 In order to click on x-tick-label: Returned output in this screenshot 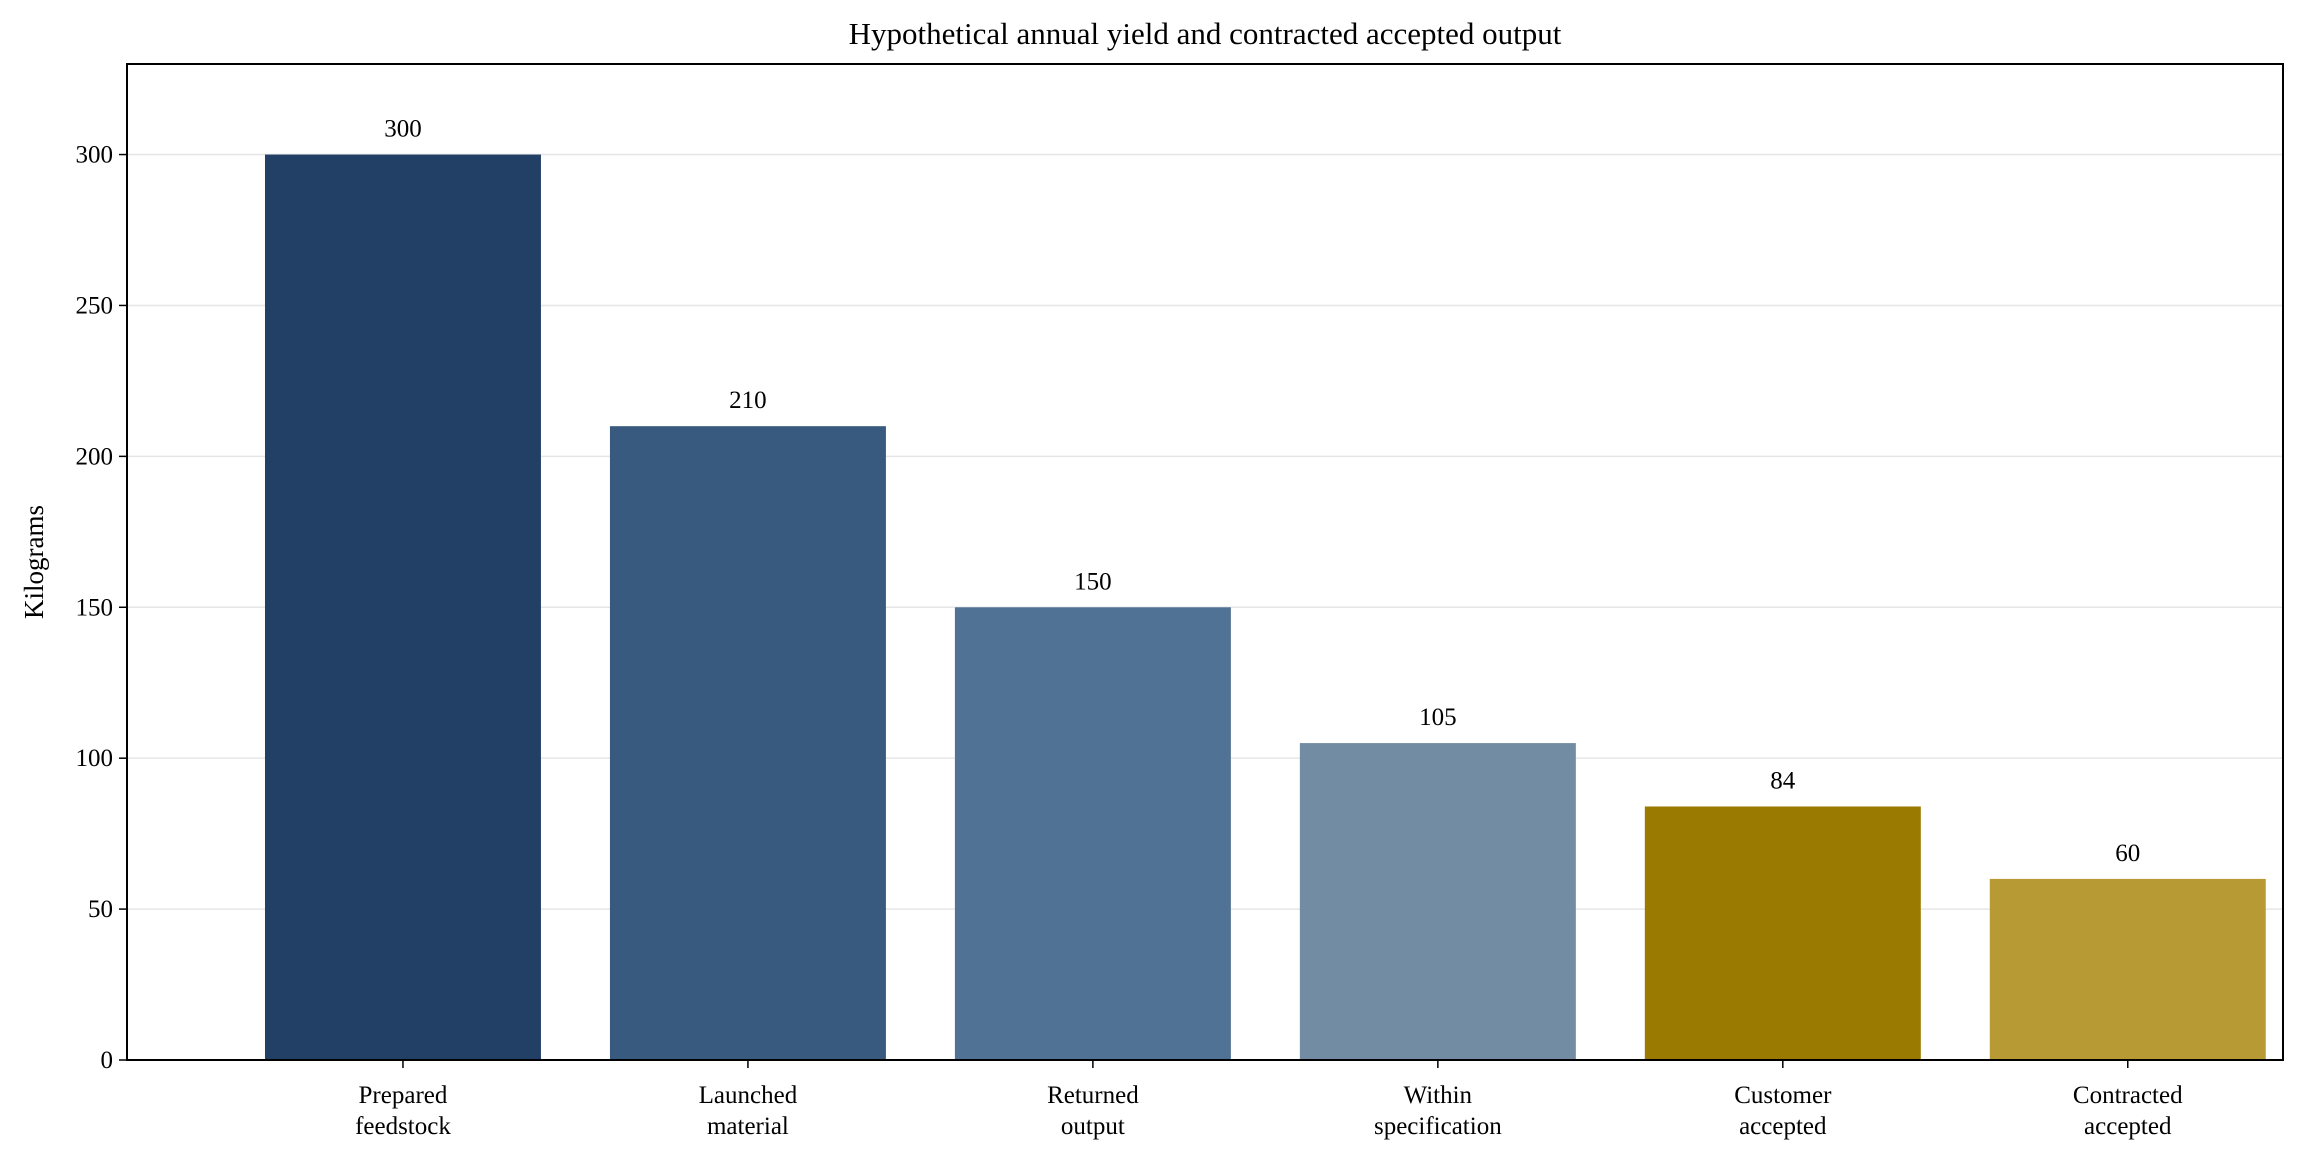, I will do `click(1093, 1111)`.